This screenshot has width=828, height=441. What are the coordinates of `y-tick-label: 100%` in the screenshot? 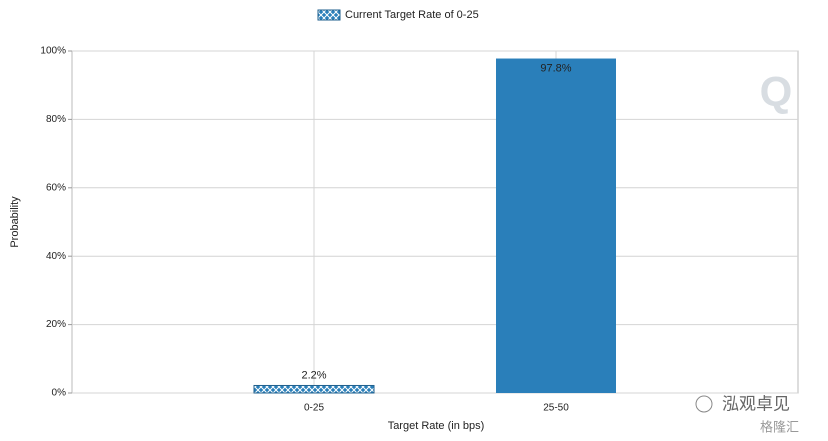 It's located at (53, 51).